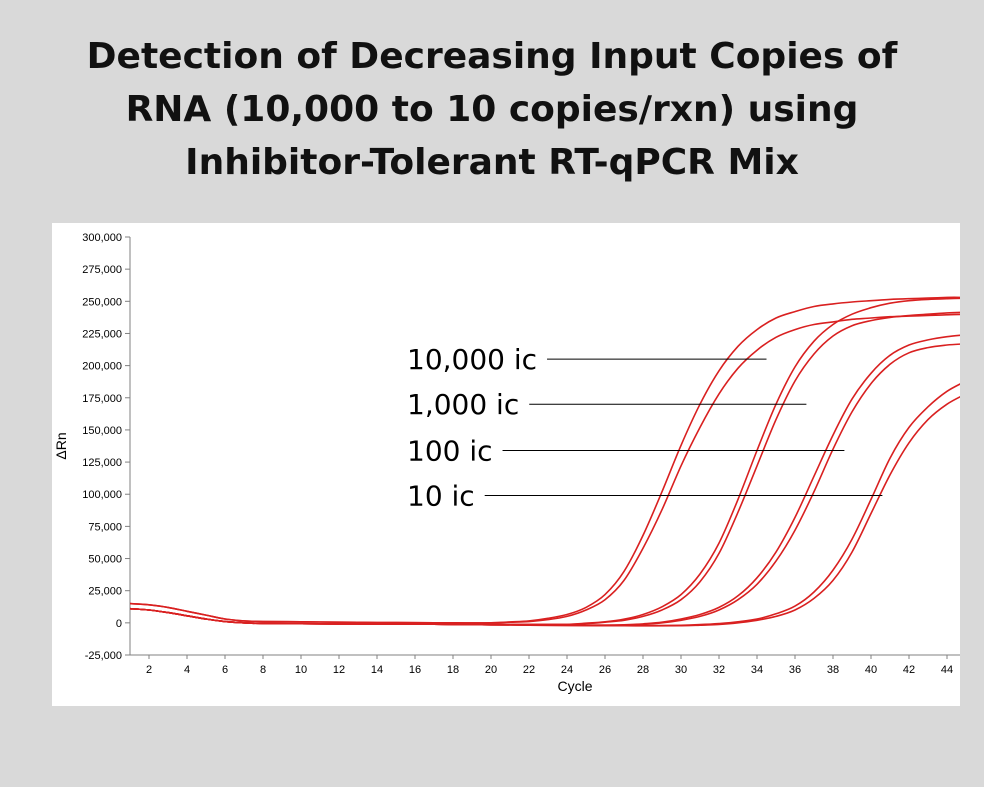 The image size is (984, 787). What do you see at coordinates (339, 670) in the screenshot?
I see `x-tick-label: 12` at bounding box center [339, 670].